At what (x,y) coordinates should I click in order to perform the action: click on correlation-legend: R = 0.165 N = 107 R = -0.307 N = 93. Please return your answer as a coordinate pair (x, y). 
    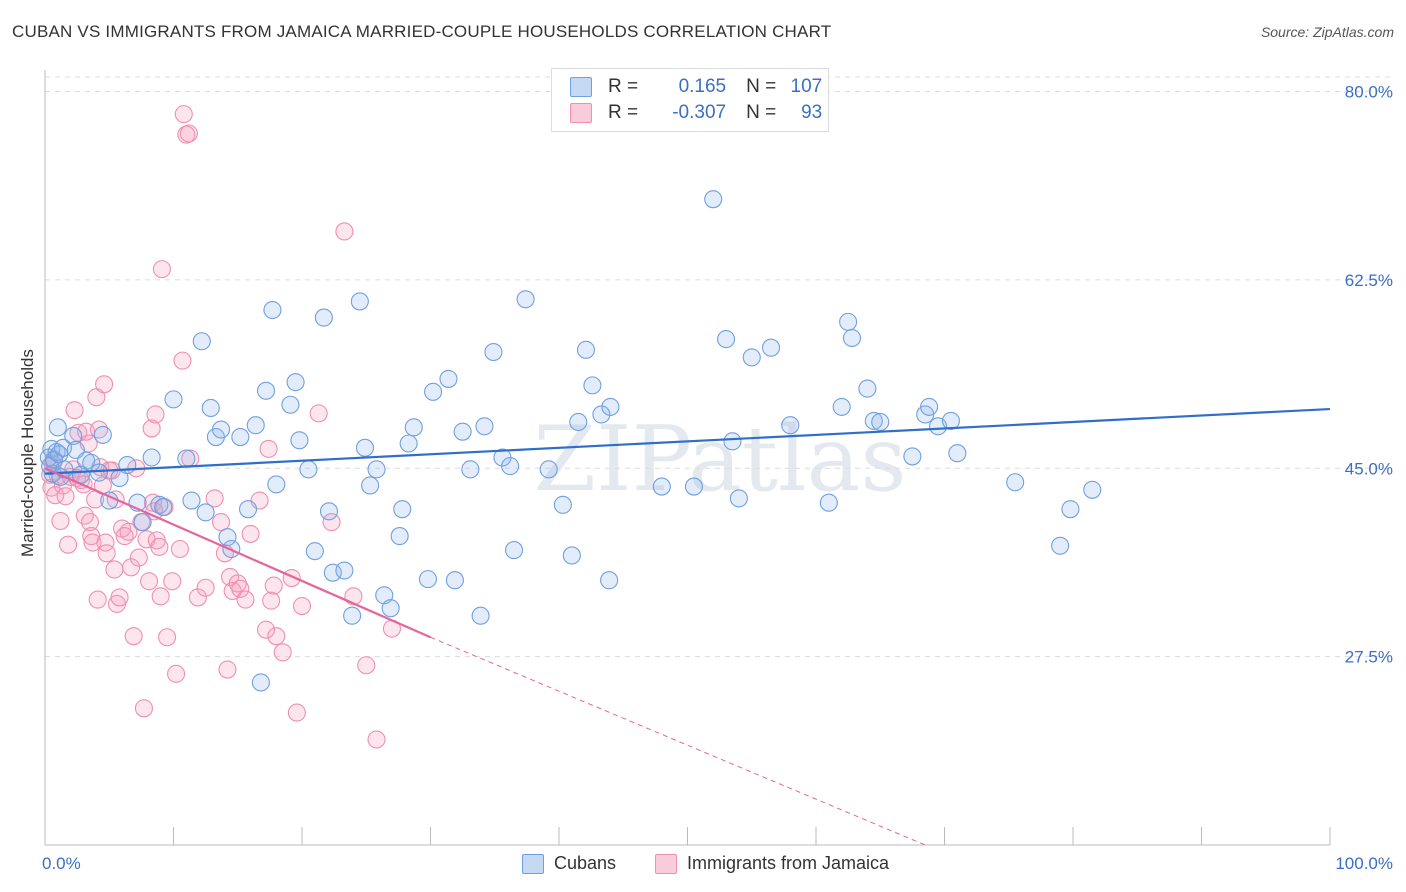
    Looking at the image, I should click on (690, 100).